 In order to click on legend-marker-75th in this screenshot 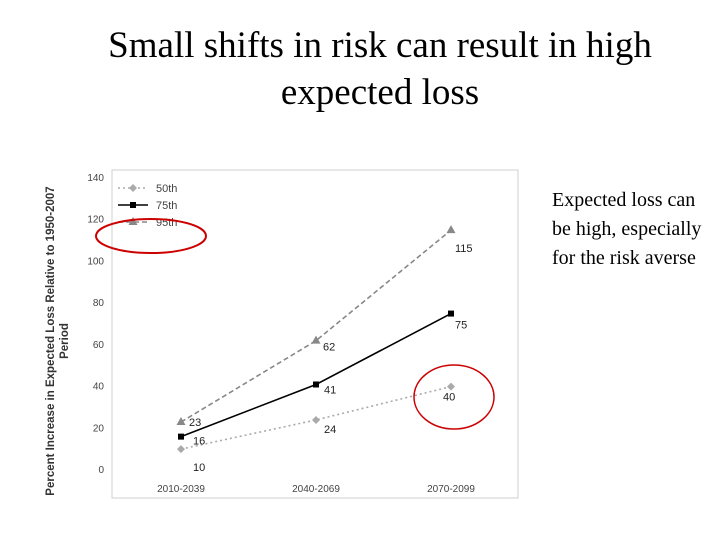, I will do `click(133, 205)`.